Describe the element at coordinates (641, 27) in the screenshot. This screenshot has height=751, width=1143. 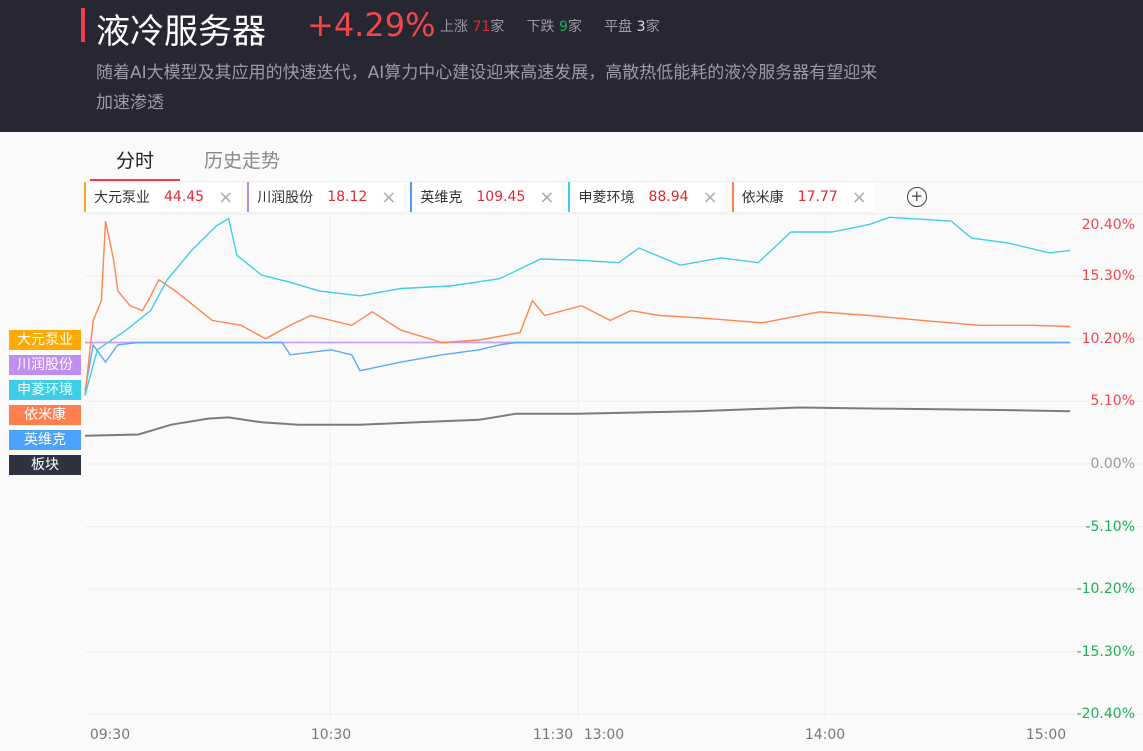
I see `flat-count: 3` at that location.